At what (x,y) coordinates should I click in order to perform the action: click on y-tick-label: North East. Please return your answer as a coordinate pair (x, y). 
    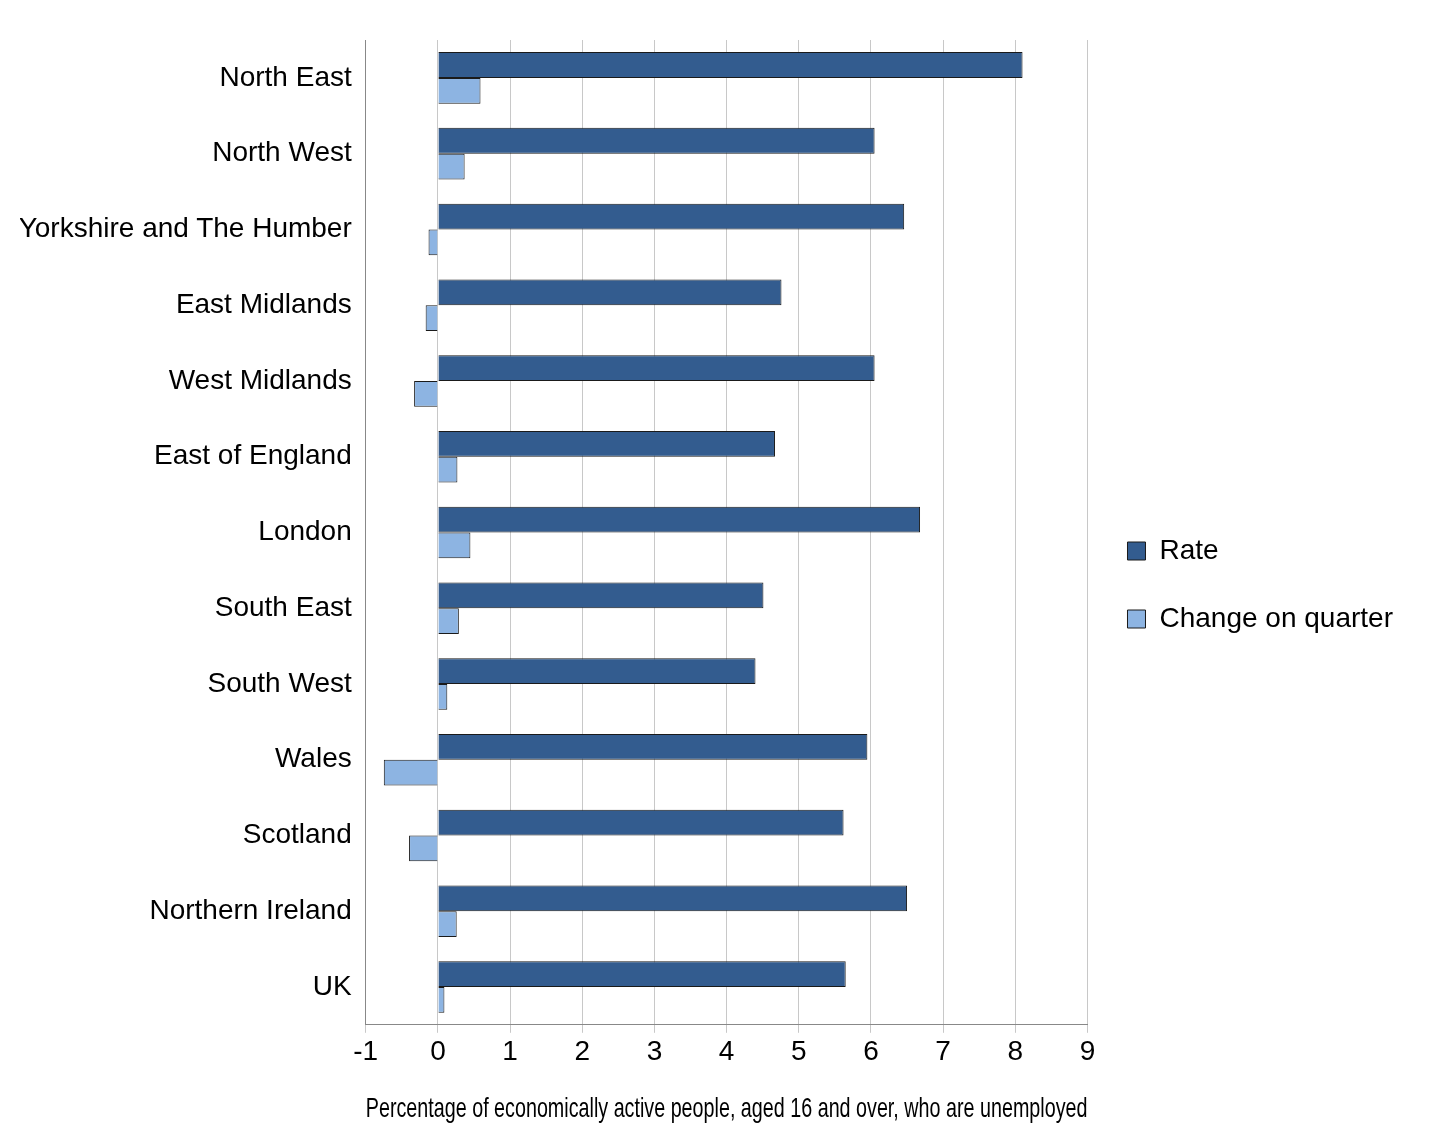
    Looking at the image, I should click on (285, 76).